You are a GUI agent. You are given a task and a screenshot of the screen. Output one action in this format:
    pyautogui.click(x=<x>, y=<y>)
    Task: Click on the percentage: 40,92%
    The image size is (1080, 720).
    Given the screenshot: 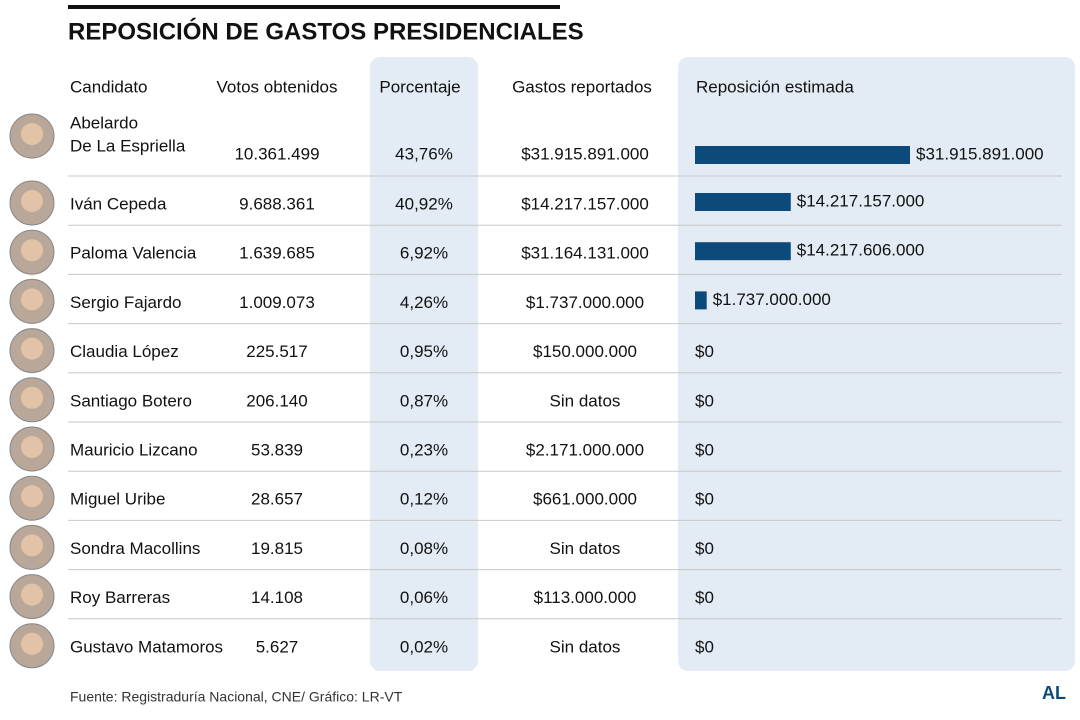 What is the action you would take?
    pyautogui.click(x=424, y=203)
    